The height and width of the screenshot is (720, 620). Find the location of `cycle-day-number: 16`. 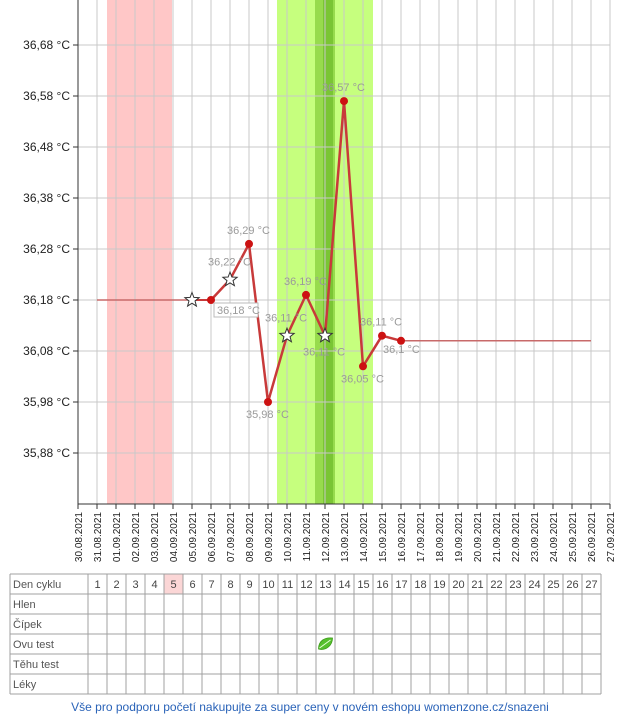

cycle-day-number: 16 is located at coordinates (382, 585).